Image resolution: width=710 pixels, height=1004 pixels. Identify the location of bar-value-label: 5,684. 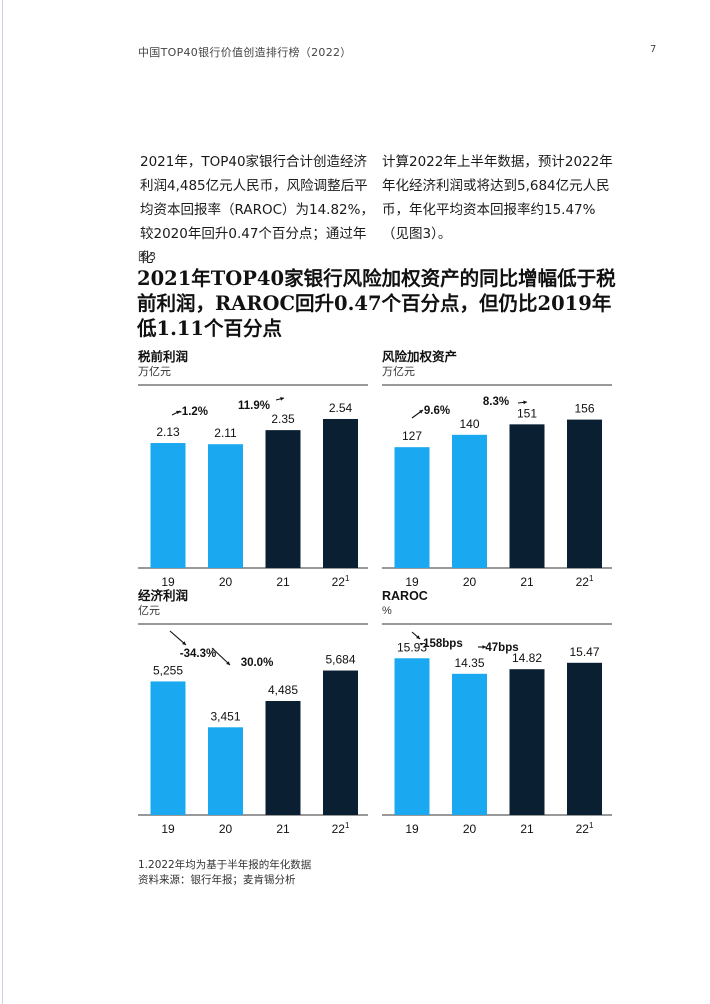
(340, 660).